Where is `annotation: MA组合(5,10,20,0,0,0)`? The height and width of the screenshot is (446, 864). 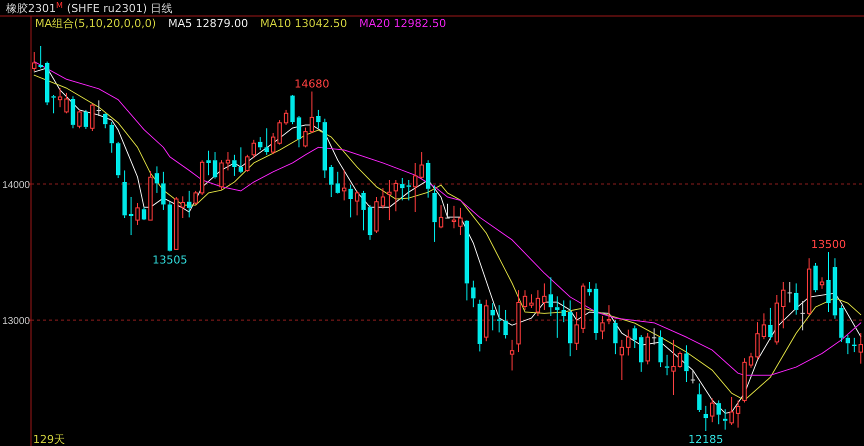
annotation: MA组合(5,10,20,0,0,0) is located at coordinates (95, 23).